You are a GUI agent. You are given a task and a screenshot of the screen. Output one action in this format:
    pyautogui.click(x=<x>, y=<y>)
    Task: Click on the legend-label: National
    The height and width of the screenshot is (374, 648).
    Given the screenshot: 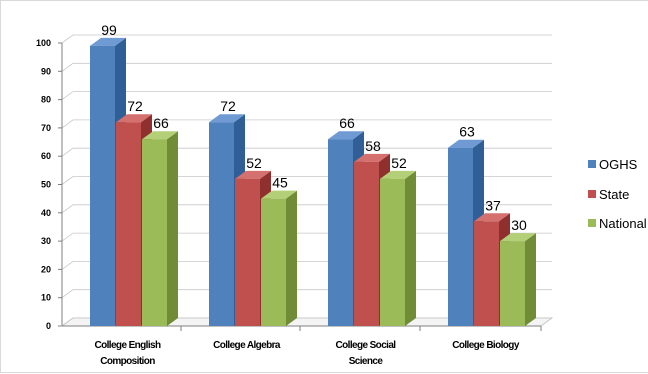 What is the action you would take?
    pyautogui.click(x=623, y=223)
    